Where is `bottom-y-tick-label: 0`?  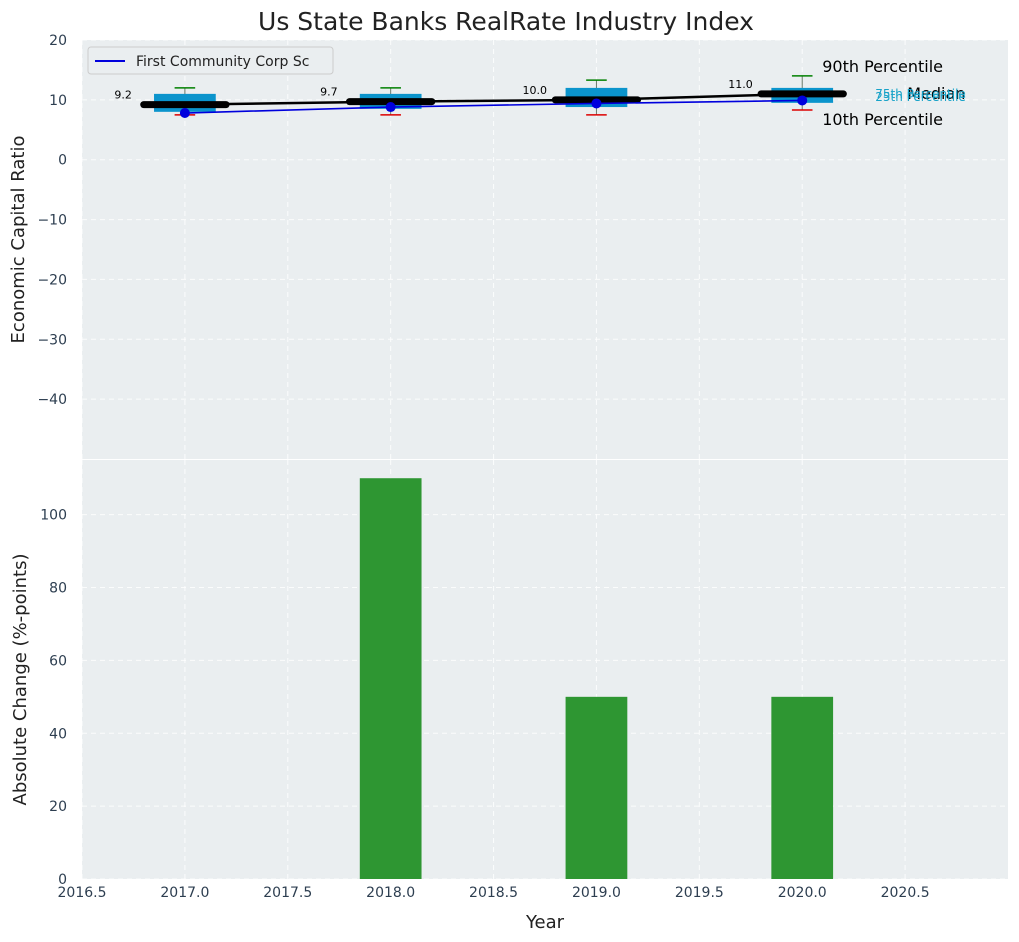
bottom-y-tick-label: 0 is located at coordinates (62, 880).